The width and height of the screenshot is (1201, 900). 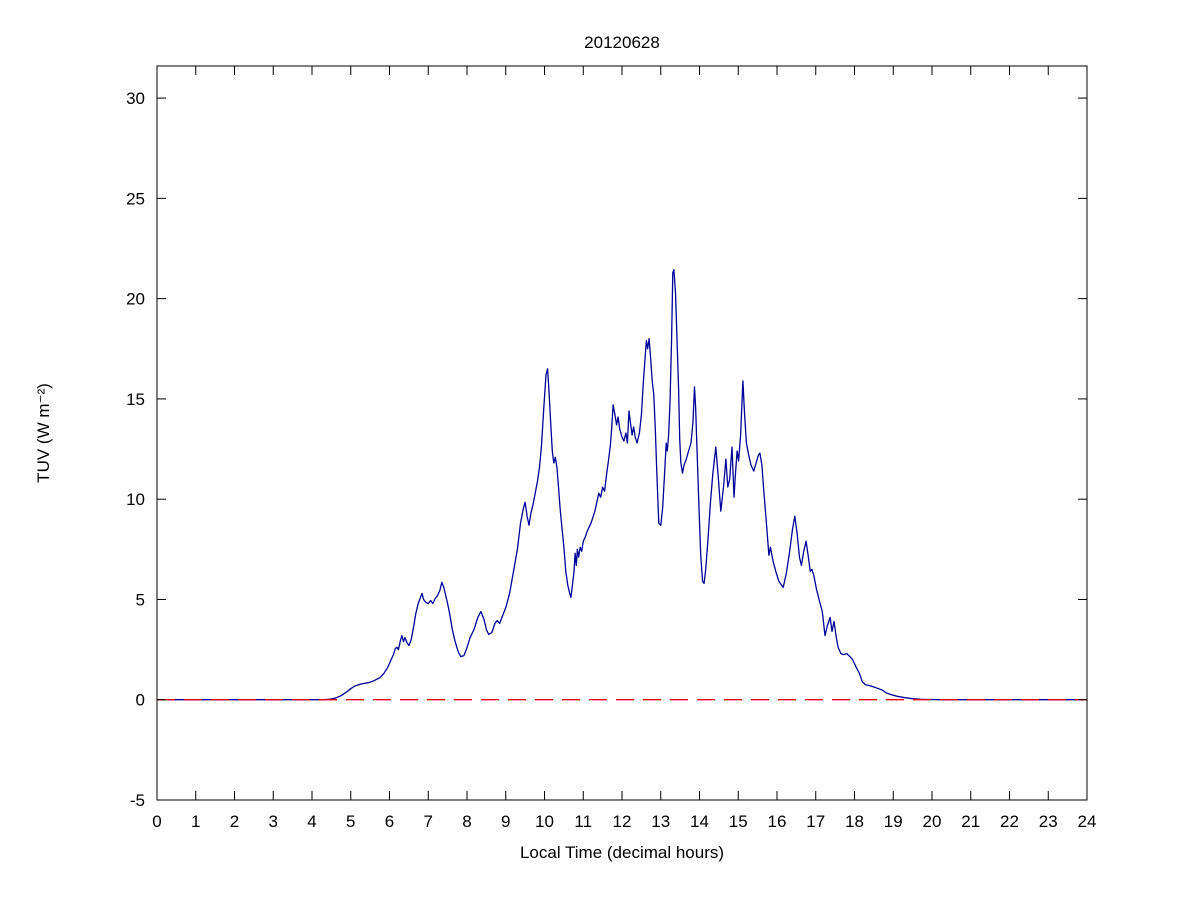 I want to click on x-tick-label: 8, so click(x=466, y=821).